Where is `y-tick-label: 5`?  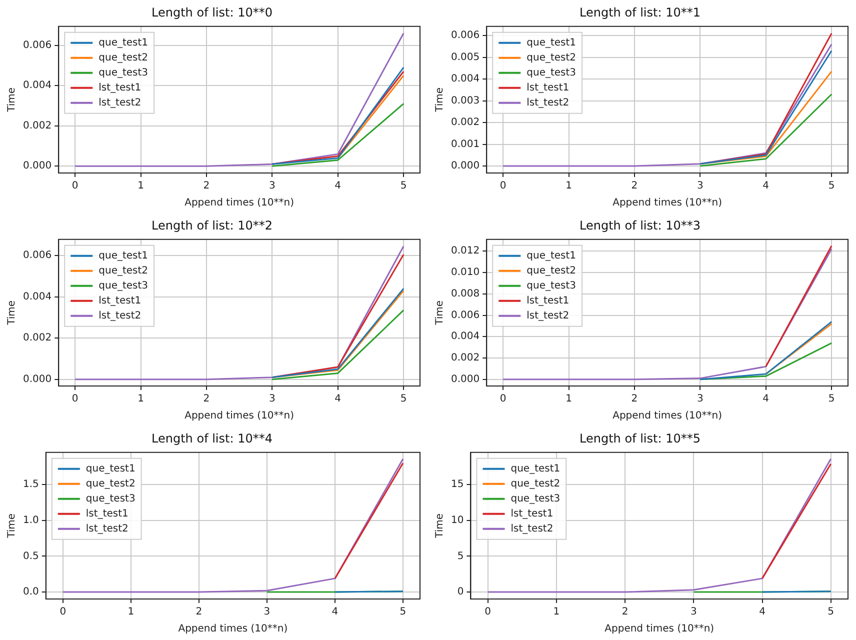
y-tick-label: 5 is located at coordinates (460, 556).